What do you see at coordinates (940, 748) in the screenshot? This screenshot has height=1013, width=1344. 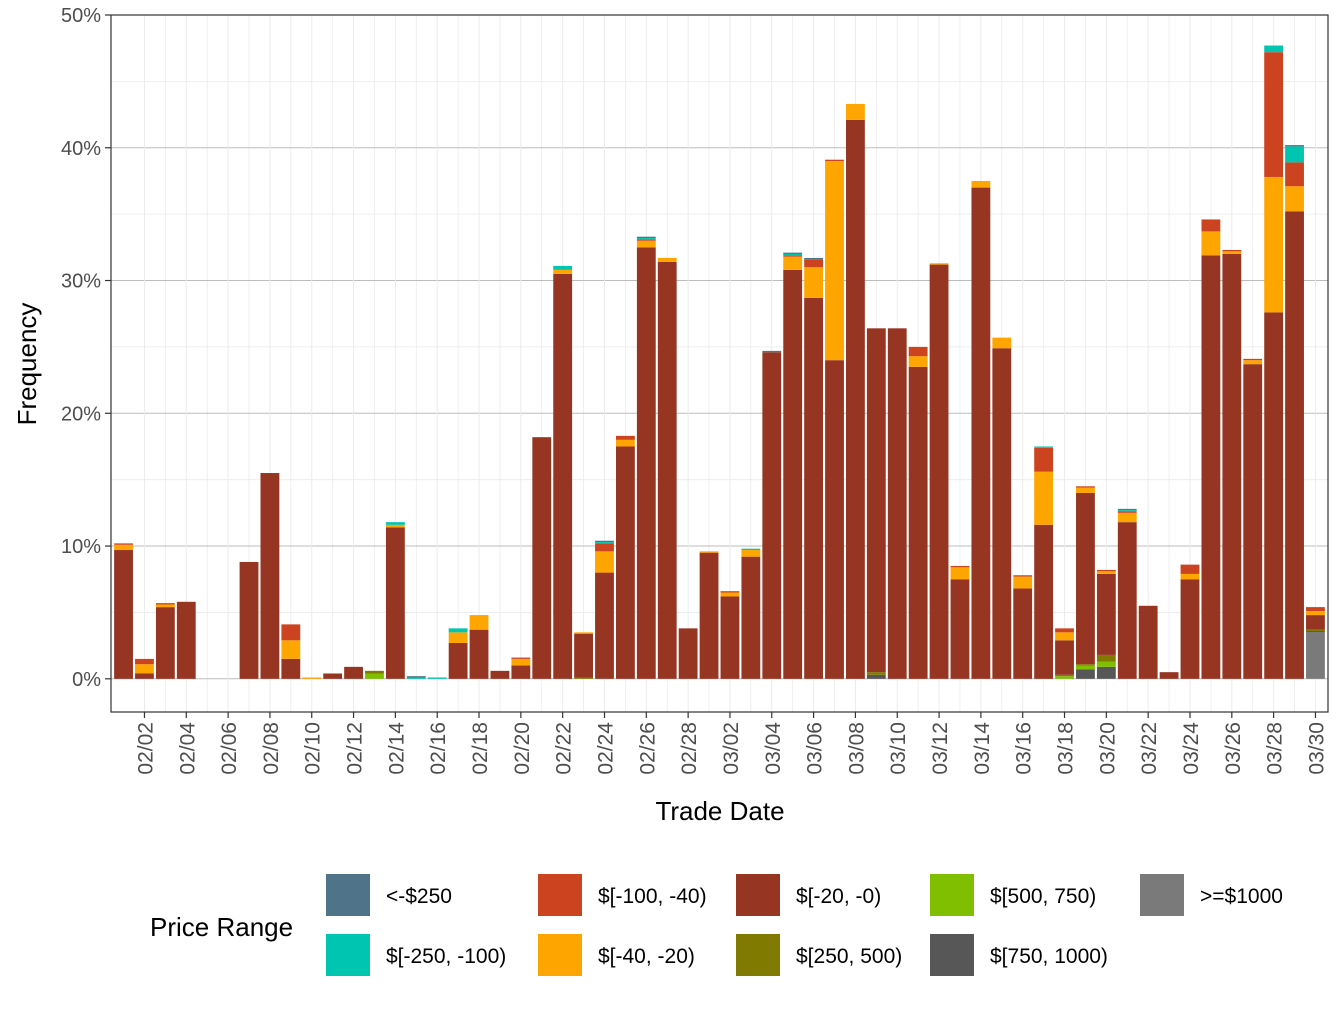 I see `x-tick-label: 03/12` at bounding box center [940, 748].